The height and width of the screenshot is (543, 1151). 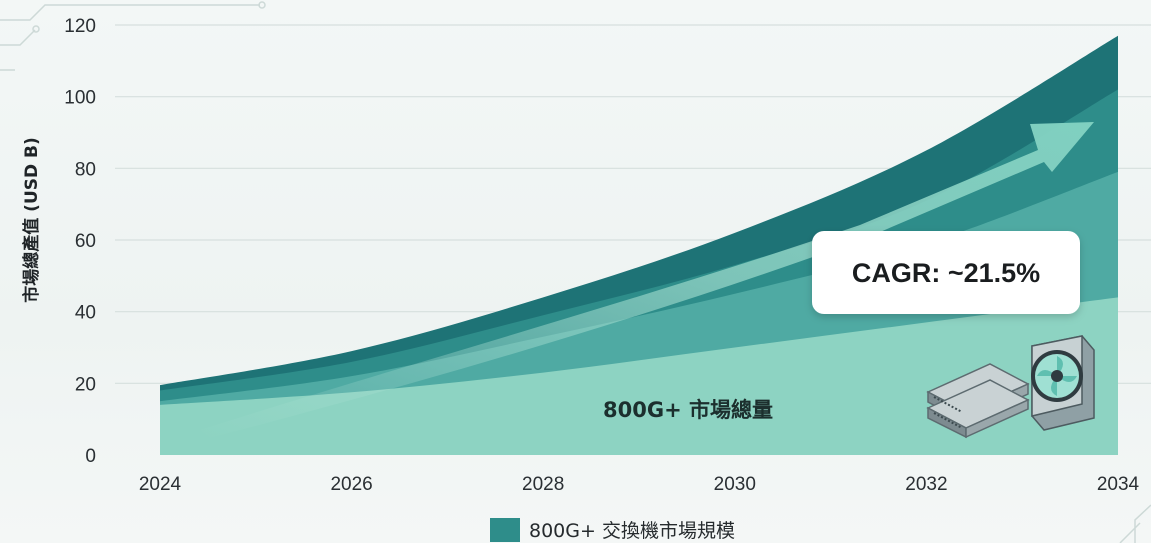 I want to click on x-tick-label: 2028, so click(x=543, y=484).